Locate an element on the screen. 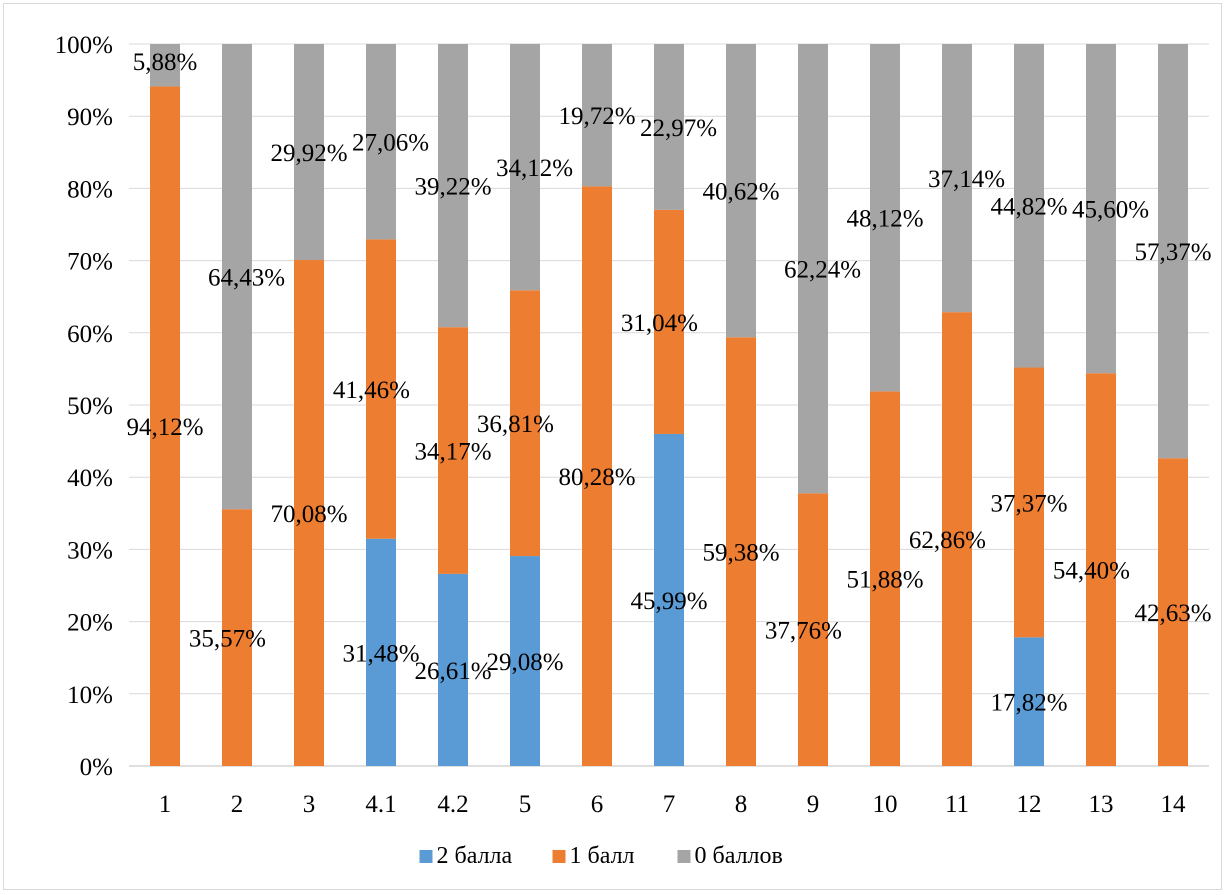 This screenshot has height=895, width=1227. data-label: 35,57% is located at coordinates (227, 639).